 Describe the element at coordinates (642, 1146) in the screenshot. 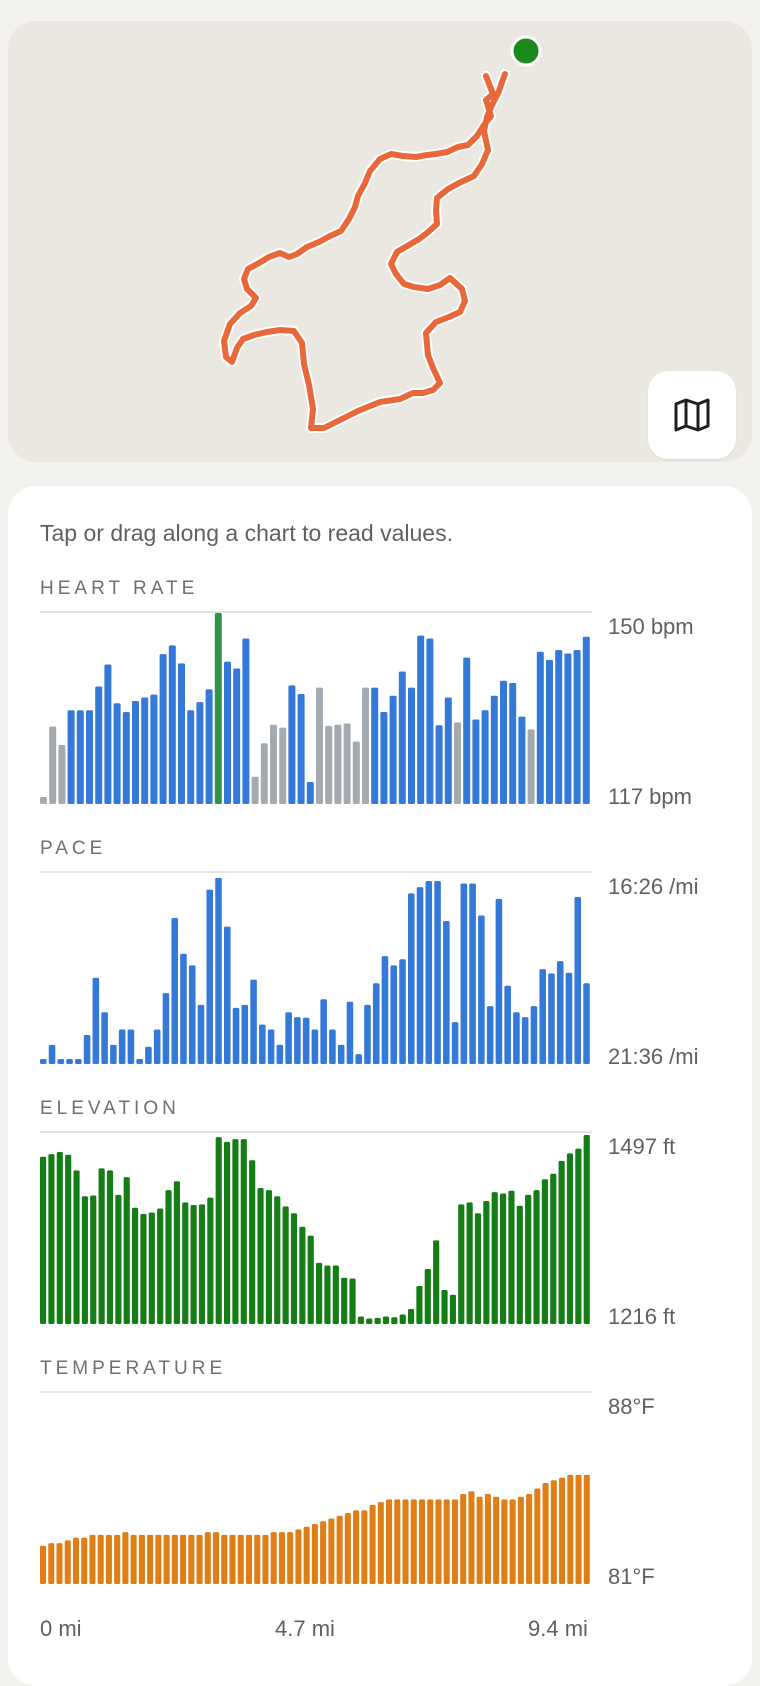

I see `elevation-max-label: 1497 ft` at that location.